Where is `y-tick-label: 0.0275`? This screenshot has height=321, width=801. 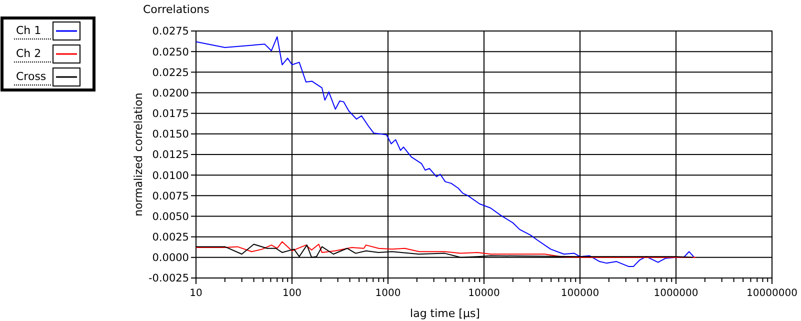
y-tick-label: 0.0275 is located at coordinates (170, 32).